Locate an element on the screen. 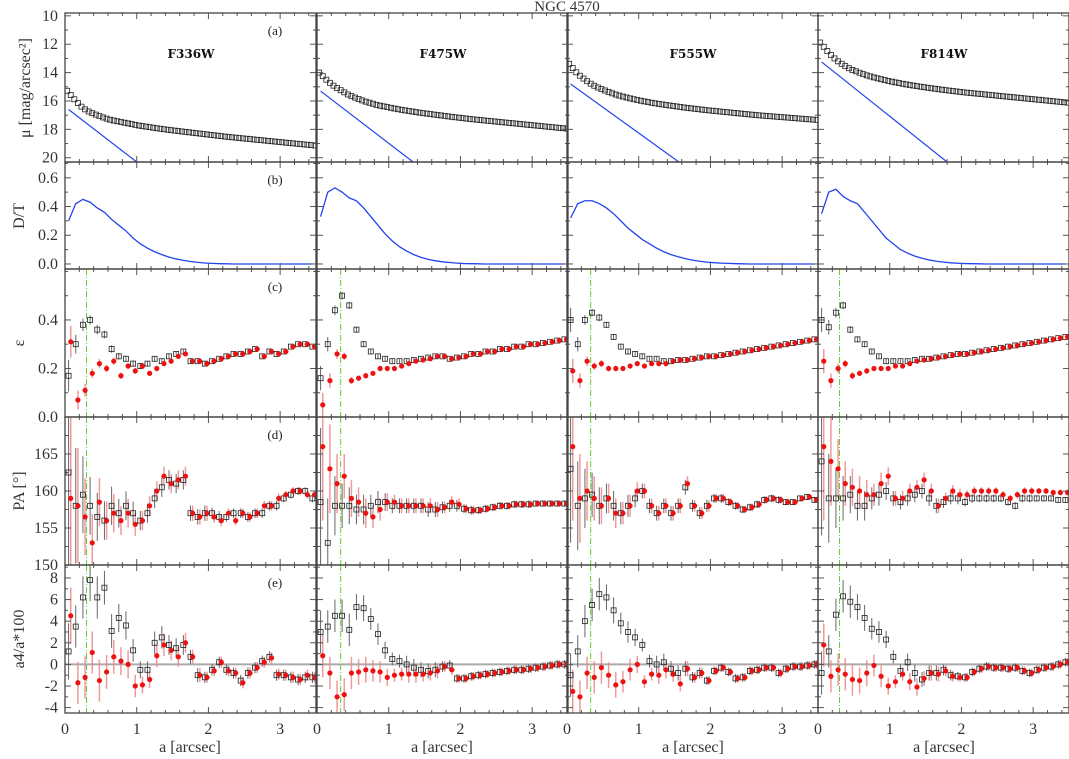 This screenshot has width=1069, height=759. y-tick-label: 0.0 is located at coordinates (48, 417).